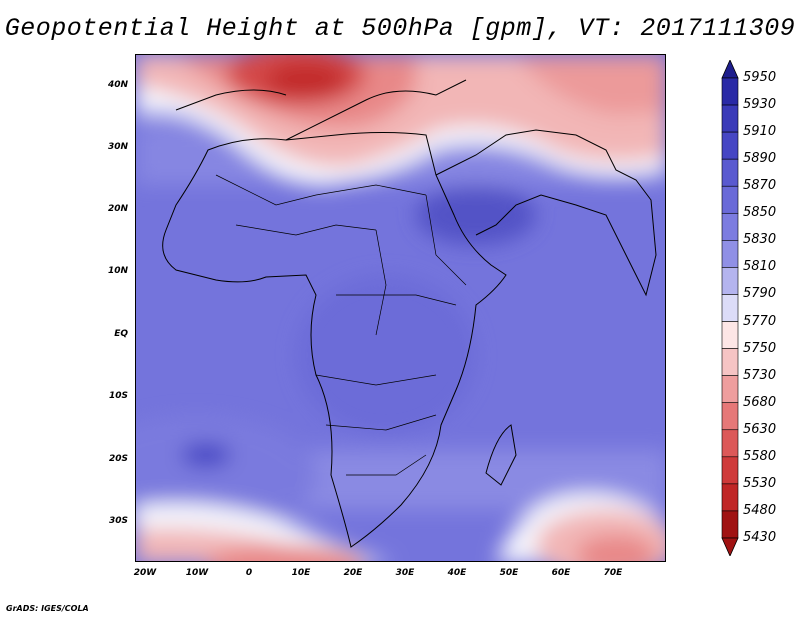 The width and height of the screenshot is (800, 618). Describe the element at coordinates (117, 147) in the screenshot. I see `lat-label-30n: 30N` at that location.